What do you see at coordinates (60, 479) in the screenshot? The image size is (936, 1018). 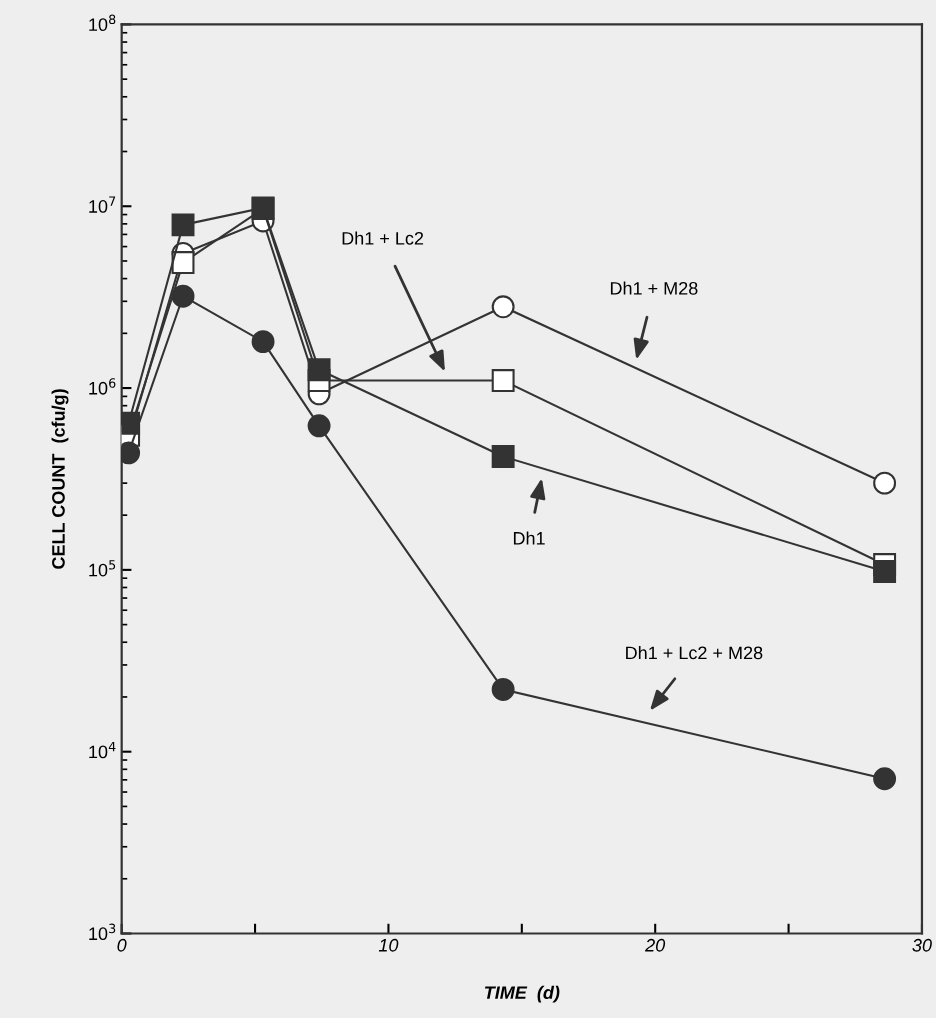 I see `y-axis-title: CELL COUNT (cfu/g)` at bounding box center [60, 479].